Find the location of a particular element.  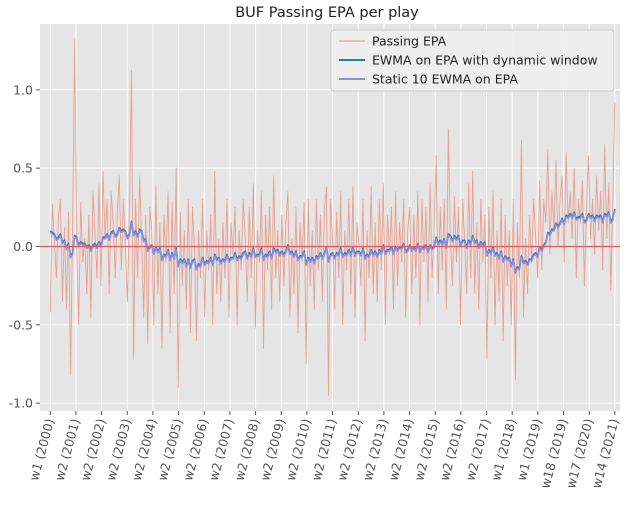

y-tick-label: -0.5 is located at coordinates (21, 324).